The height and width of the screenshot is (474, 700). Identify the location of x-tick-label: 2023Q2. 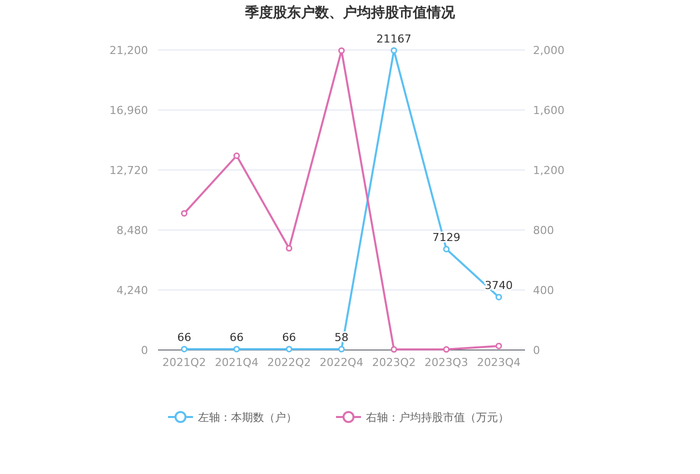
(394, 362).